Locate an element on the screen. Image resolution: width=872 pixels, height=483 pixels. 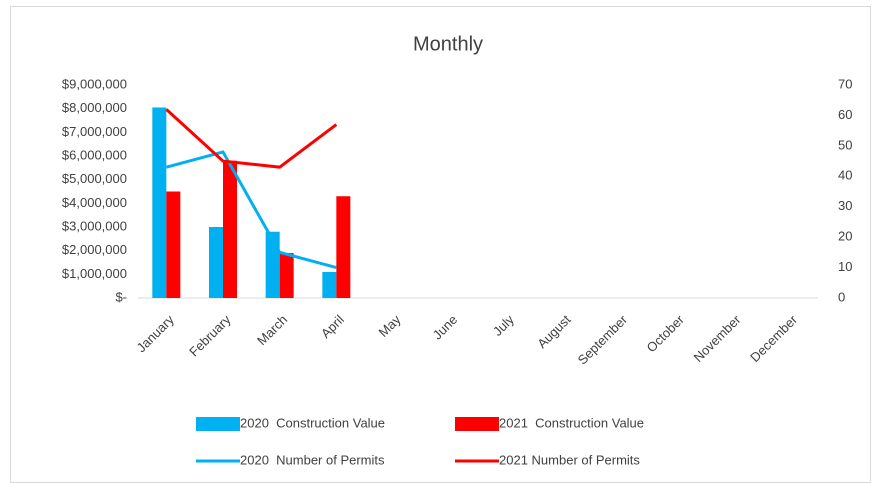
legend-label: 2021 Construction Value is located at coordinates (571, 422).